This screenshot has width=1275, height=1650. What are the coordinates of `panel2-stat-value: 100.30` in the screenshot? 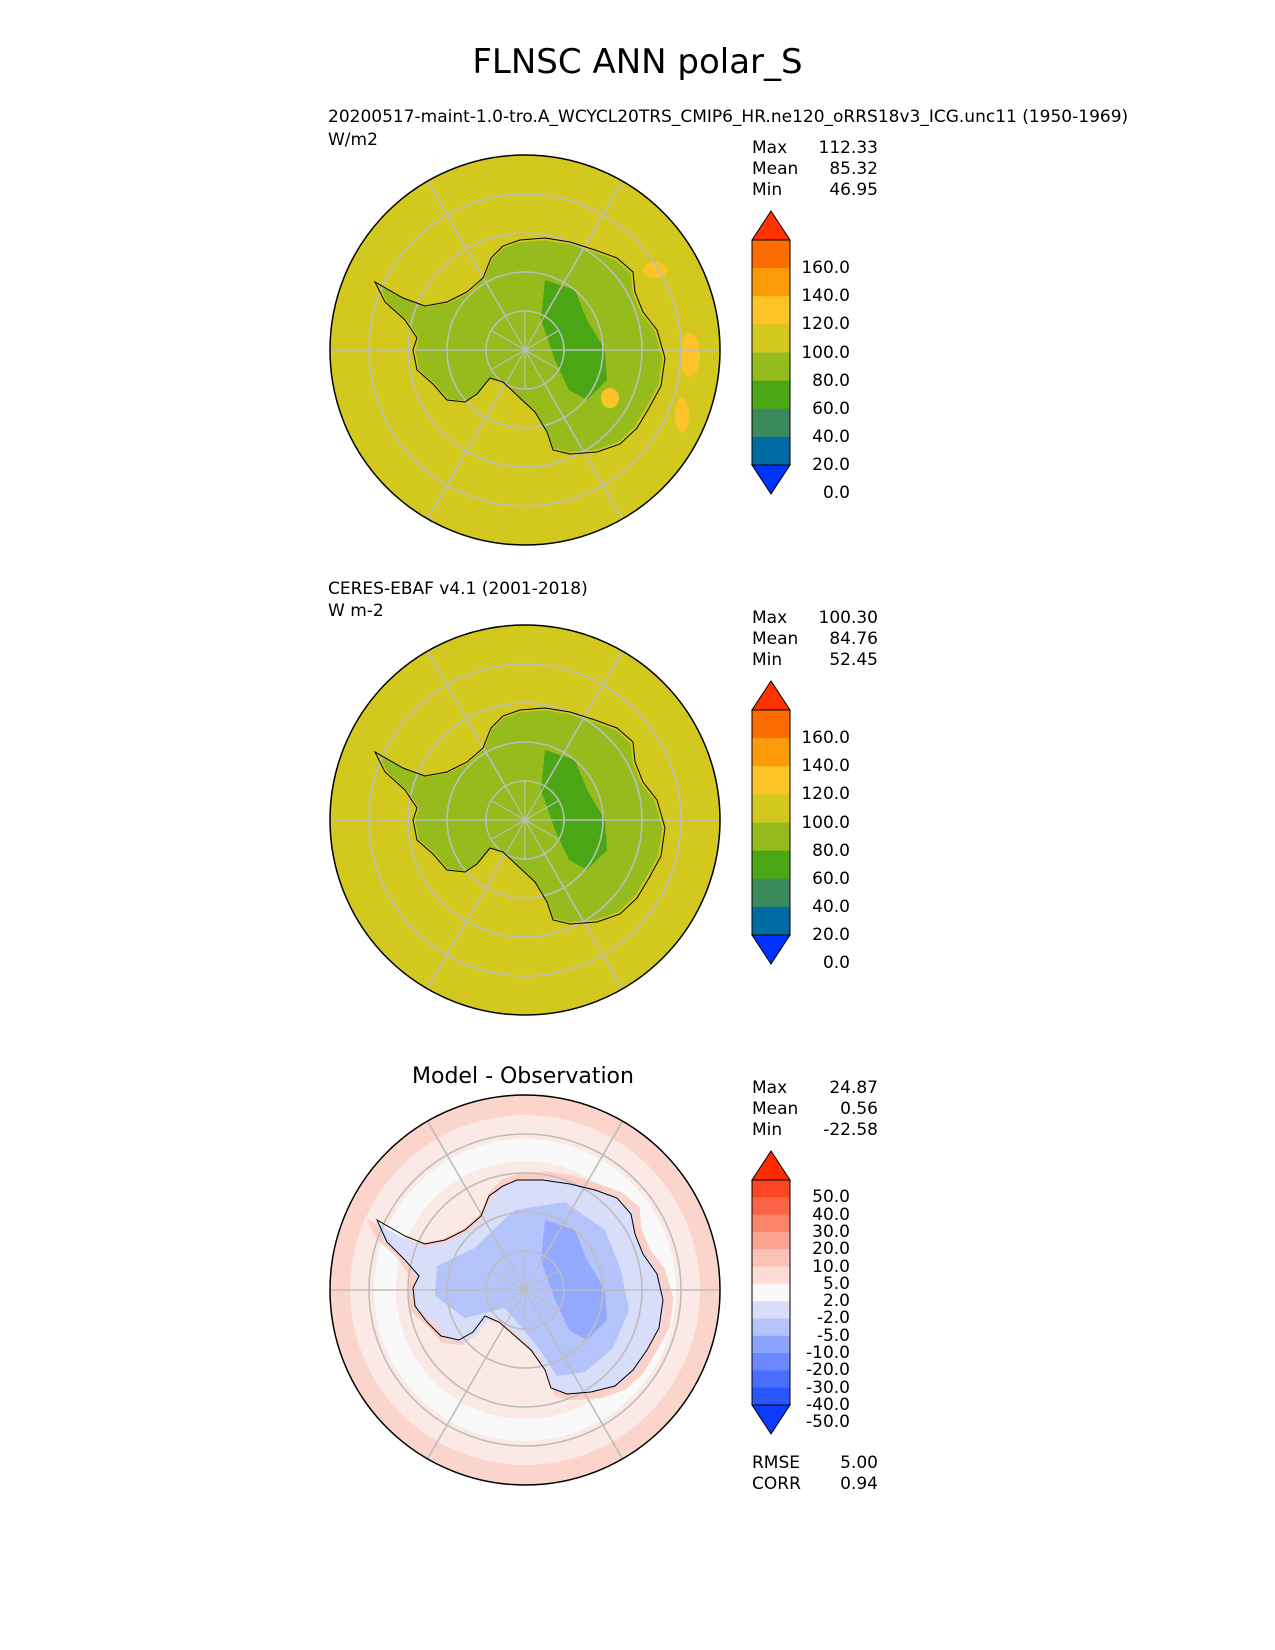 It's located at (848, 618).